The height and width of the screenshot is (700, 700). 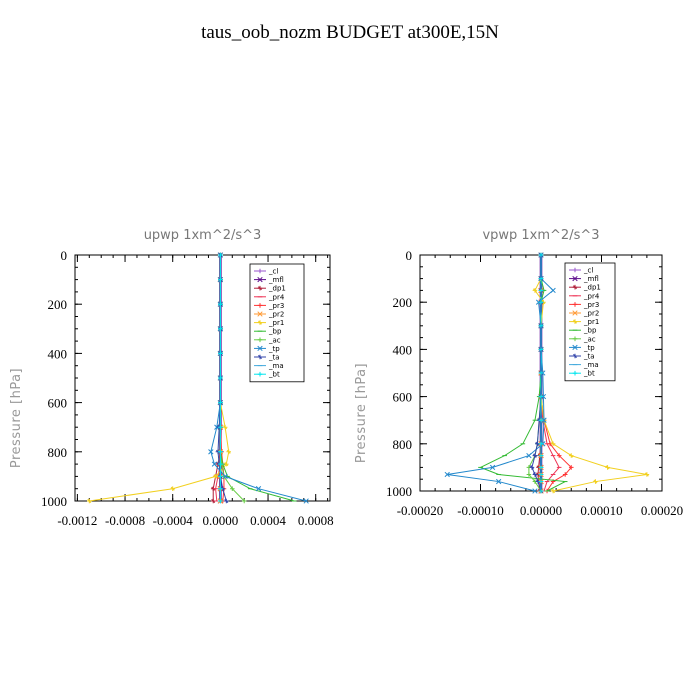 What do you see at coordinates (591, 279) in the screenshot?
I see `legend-label: _mfl` at bounding box center [591, 279].